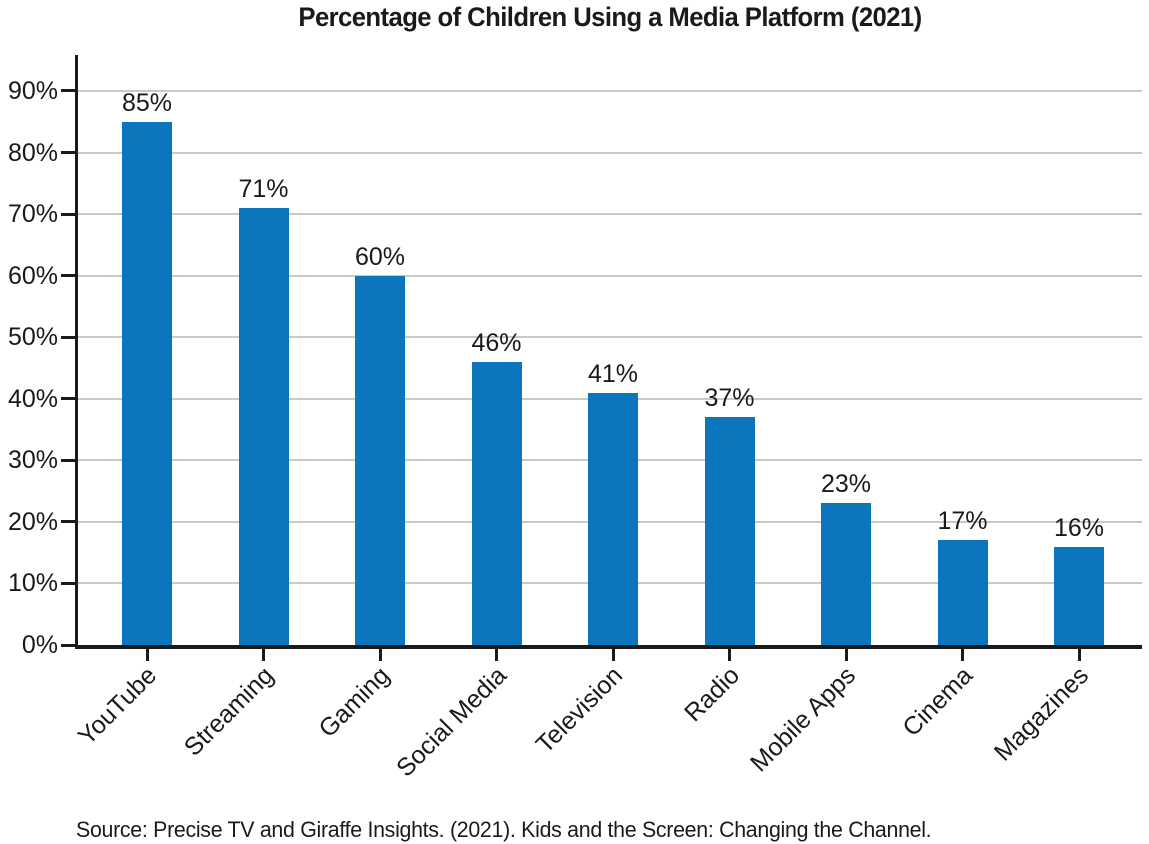 This screenshot has width=1149, height=844. I want to click on y-axis-tick-label: 90%, so click(32, 90).